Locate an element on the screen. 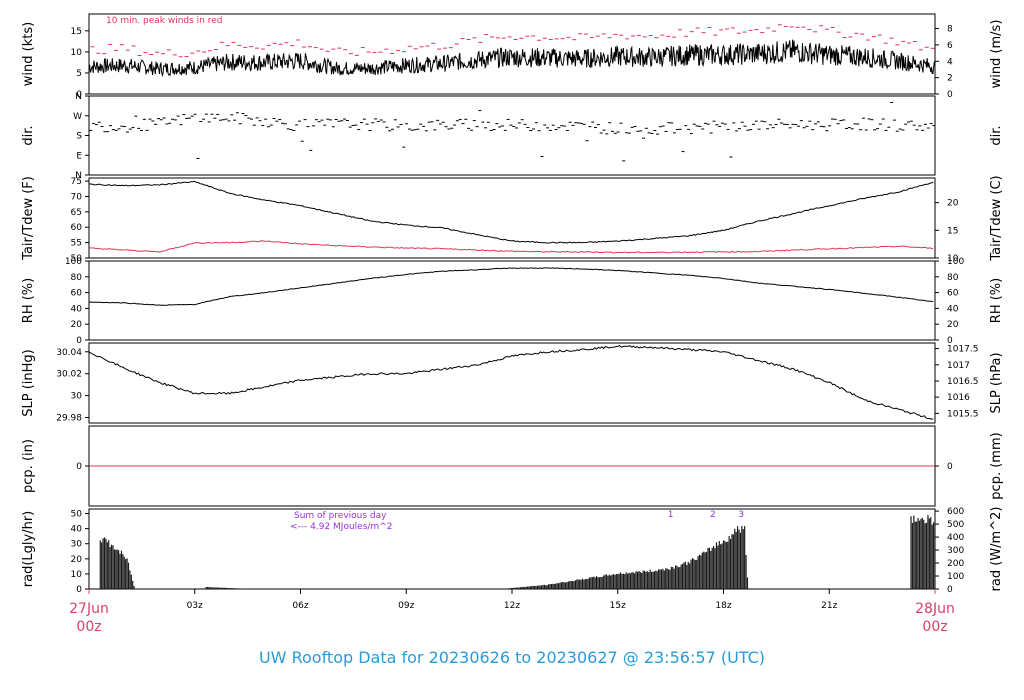  series-line-dew-point is located at coordinates (511, 247).